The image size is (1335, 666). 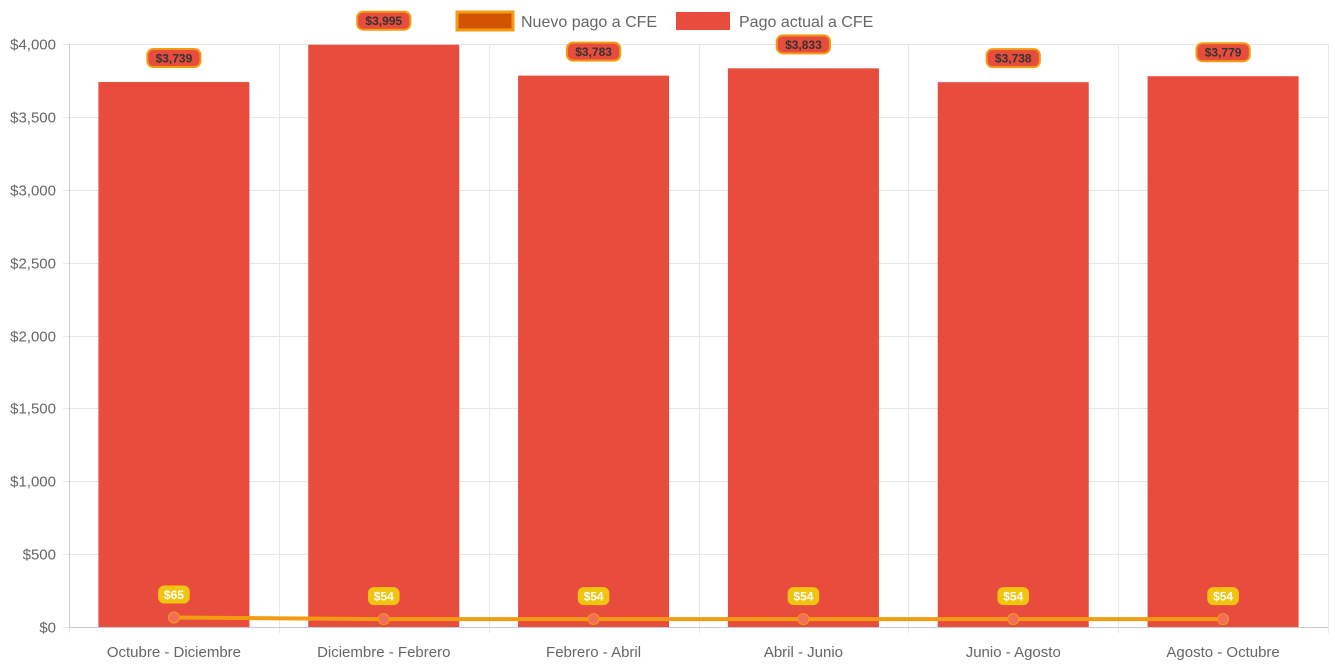 I want to click on y-tick-label: $4,000, so click(x=33, y=45).